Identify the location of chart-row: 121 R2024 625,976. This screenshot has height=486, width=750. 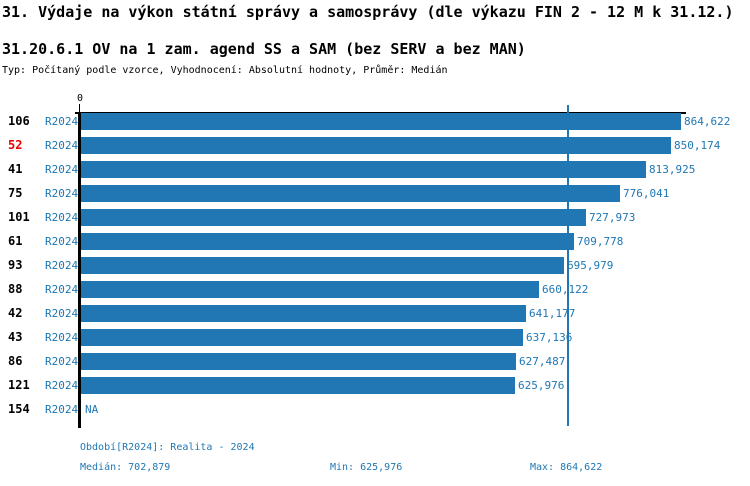
(375, 385).